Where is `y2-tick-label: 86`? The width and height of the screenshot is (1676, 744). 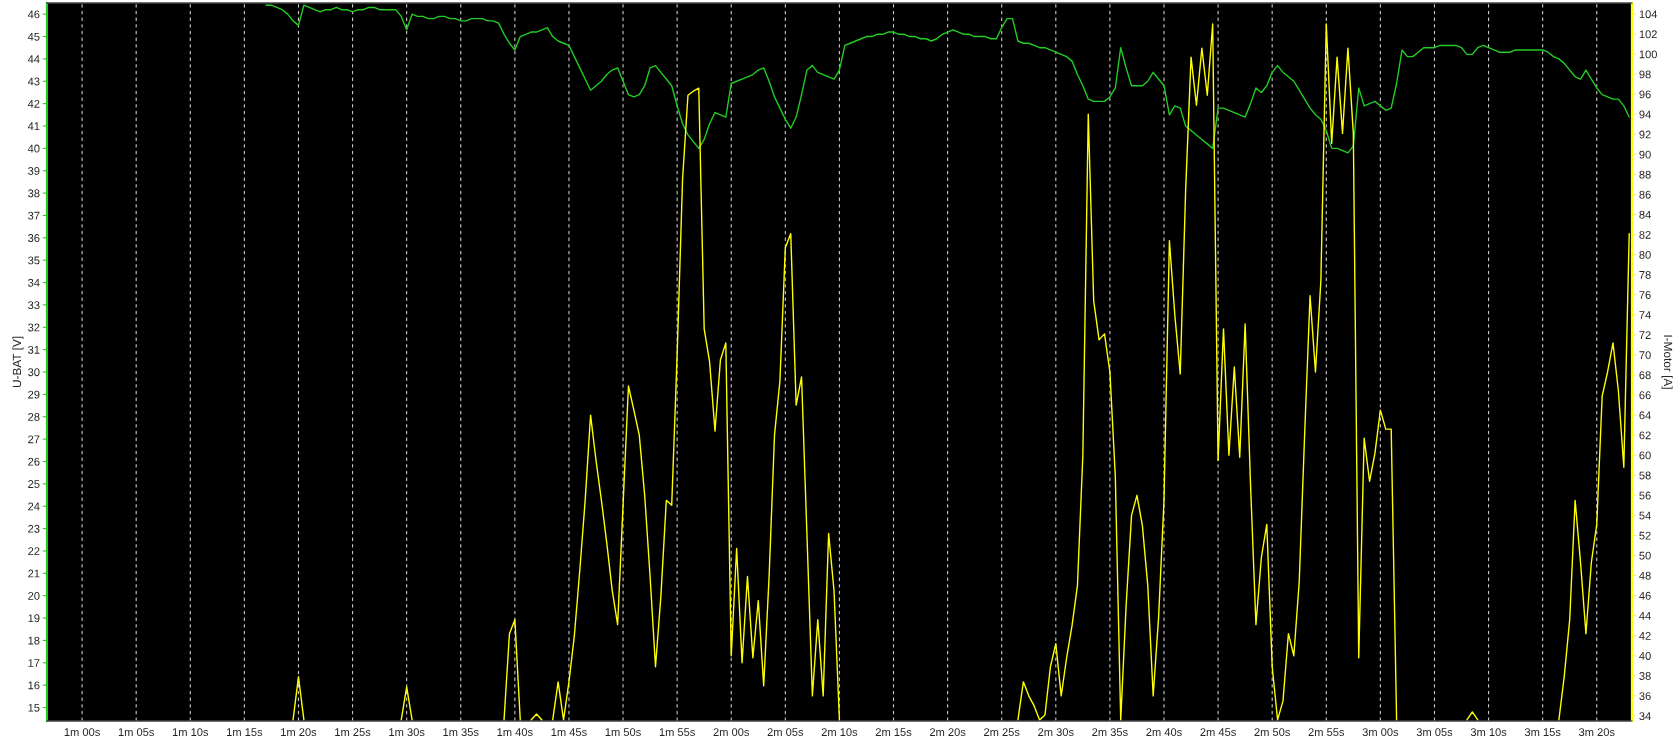
y2-tick-label: 86 is located at coordinates (1645, 194).